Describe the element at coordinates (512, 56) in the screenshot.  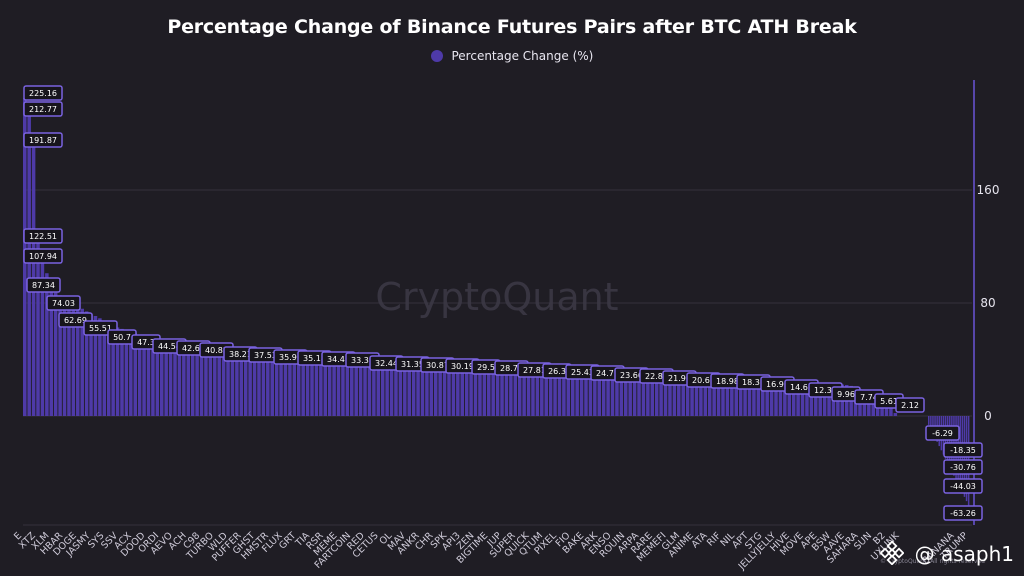
I see `legend: Percentage Change (%)` at that location.